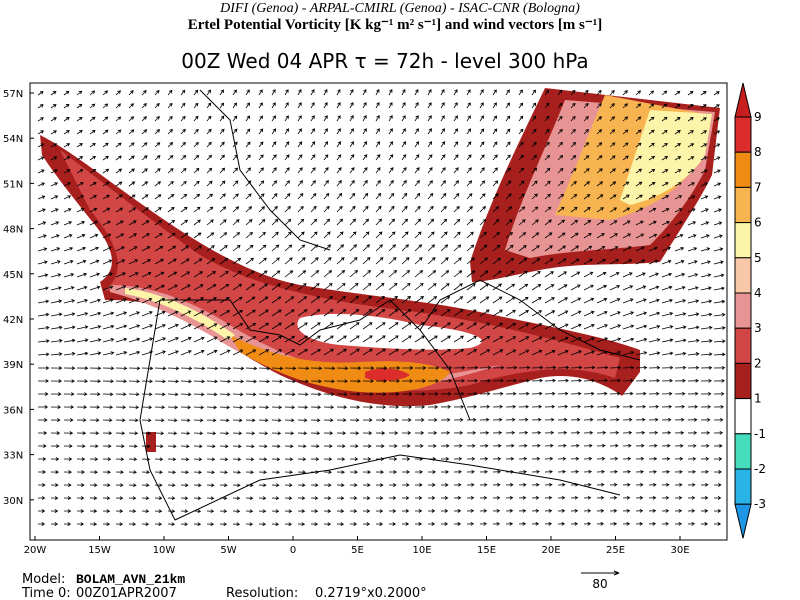  I want to click on lon-label: 25E, so click(615, 550).